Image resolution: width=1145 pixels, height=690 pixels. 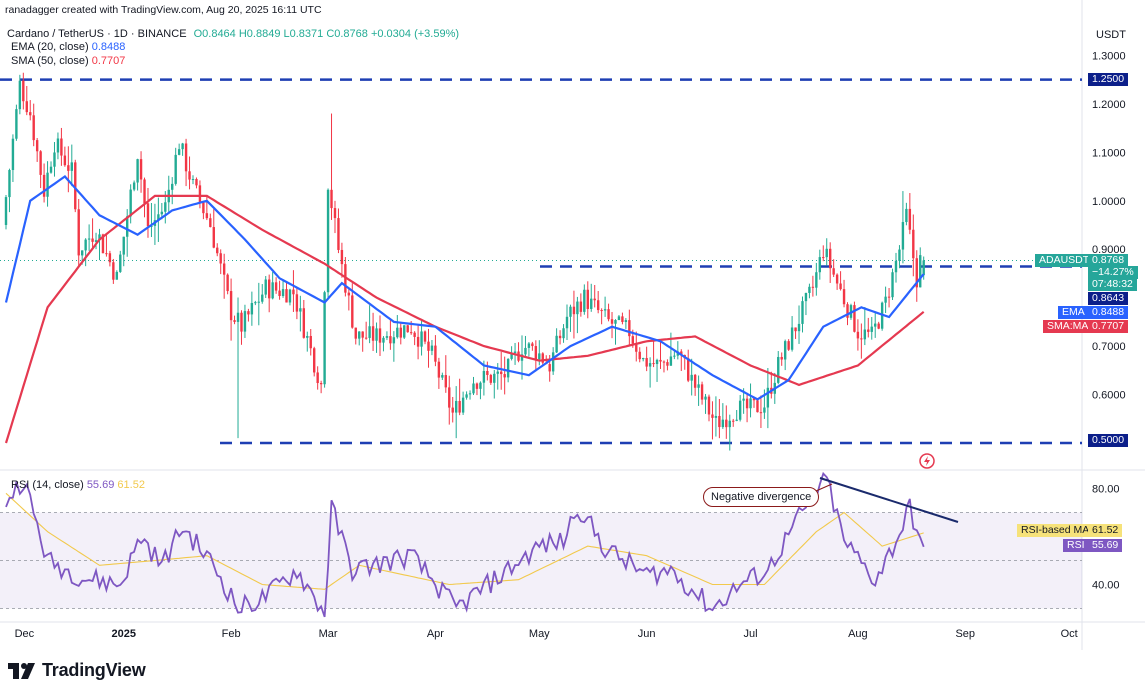 I want to click on rsi-tick-label: 40.00, so click(x=1106, y=586).